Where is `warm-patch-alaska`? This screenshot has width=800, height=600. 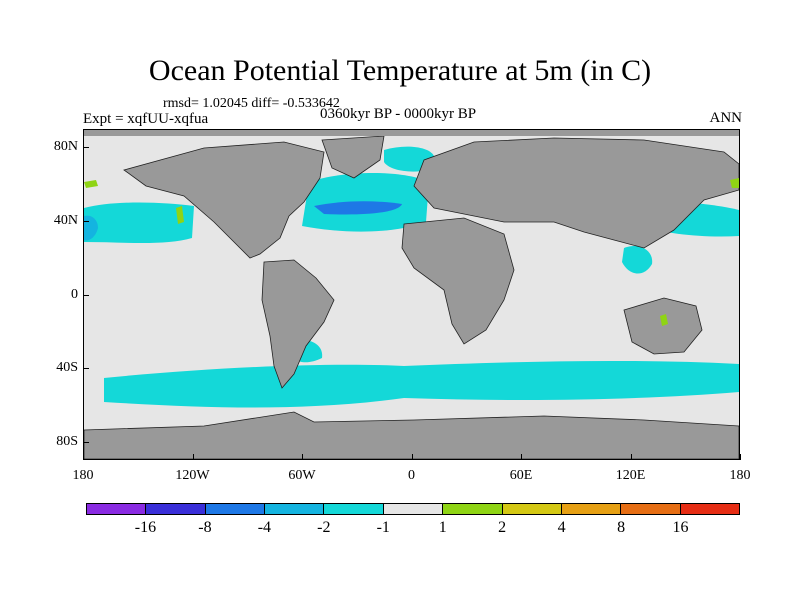
warm-patch-alaska is located at coordinates (91, 184).